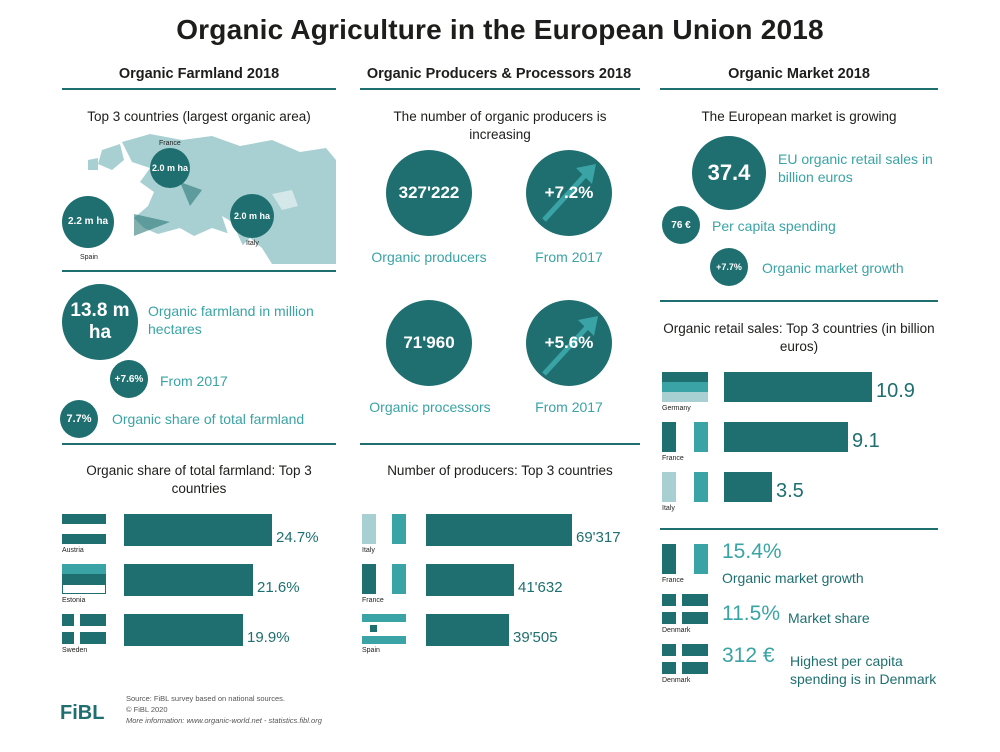 The image size is (1000, 752). Describe the element at coordinates (268, 637) in the screenshot. I see `farmland-share-value-sweden: 19.9%` at that location.